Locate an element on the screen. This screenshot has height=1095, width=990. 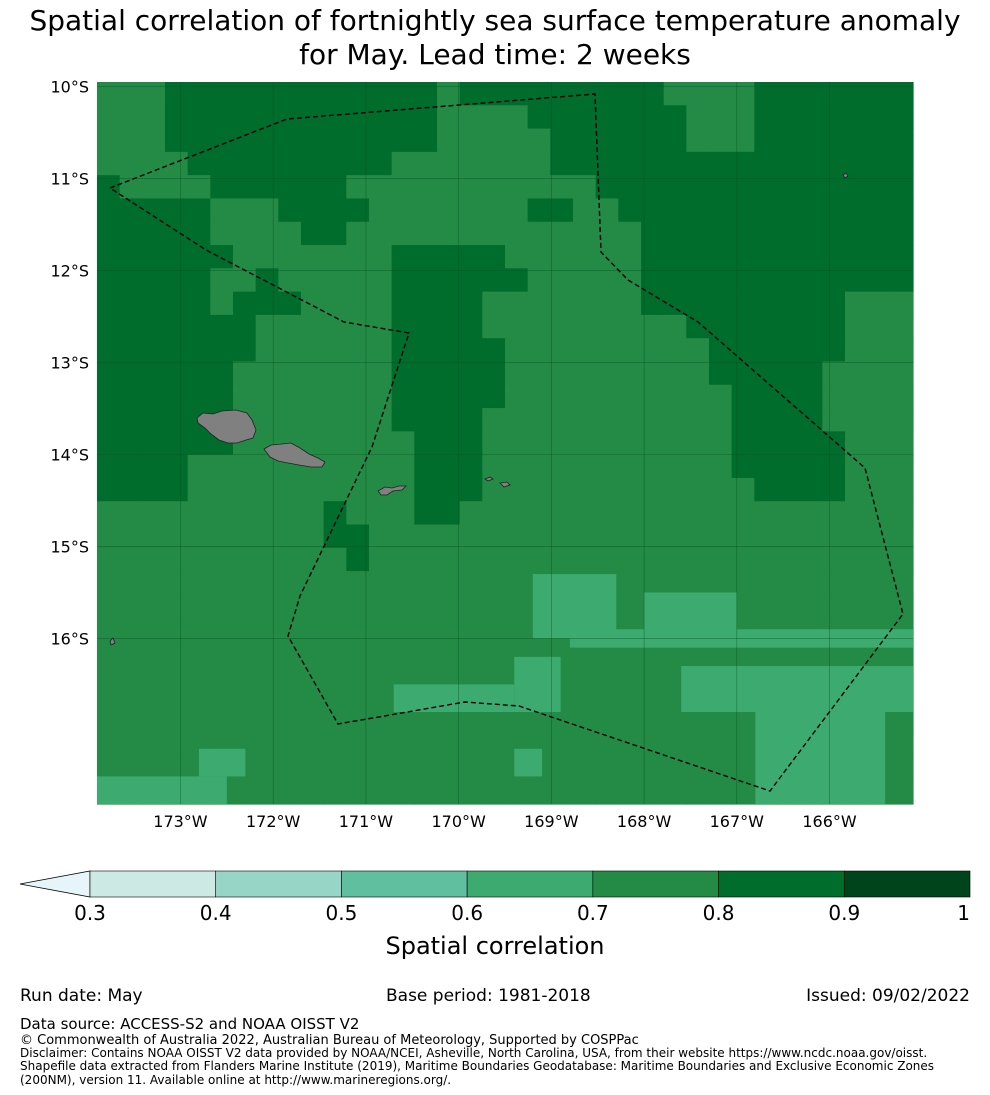
colorbar-title: Spatial correlation is located at coordinates (494, 946).